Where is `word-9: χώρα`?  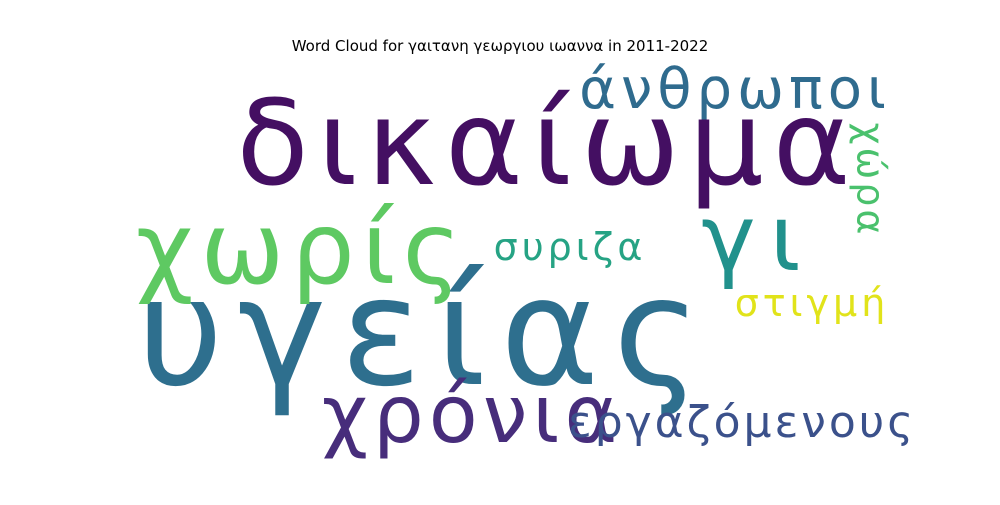
word-9: χώρα is located at coordinates (871, 180).